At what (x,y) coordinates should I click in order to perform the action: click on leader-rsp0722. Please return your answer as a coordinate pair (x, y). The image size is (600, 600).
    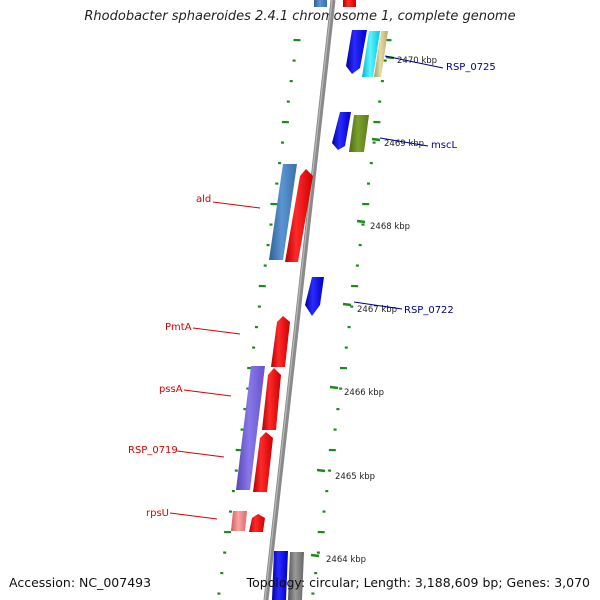
    Looking at the image, I should click on (378, 305).